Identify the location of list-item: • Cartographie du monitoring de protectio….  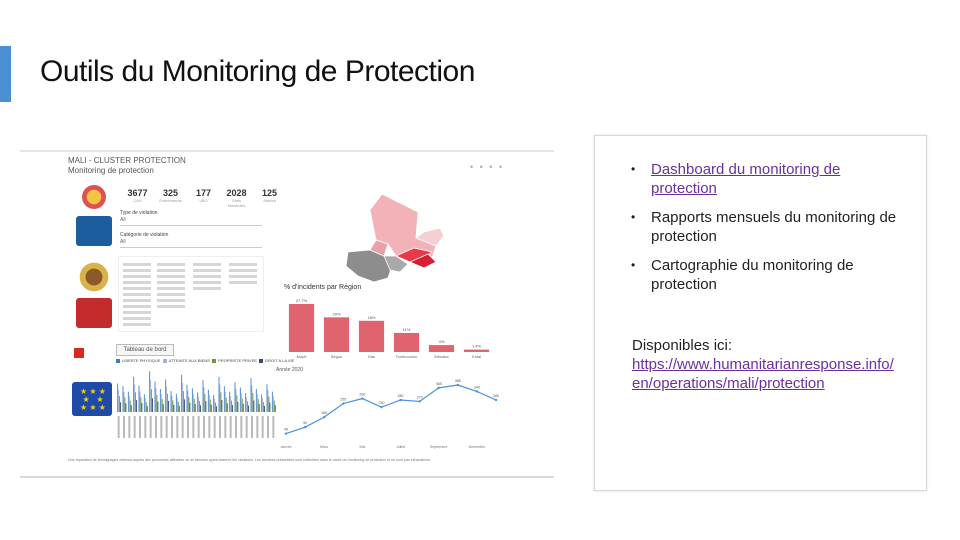
(761, 275).